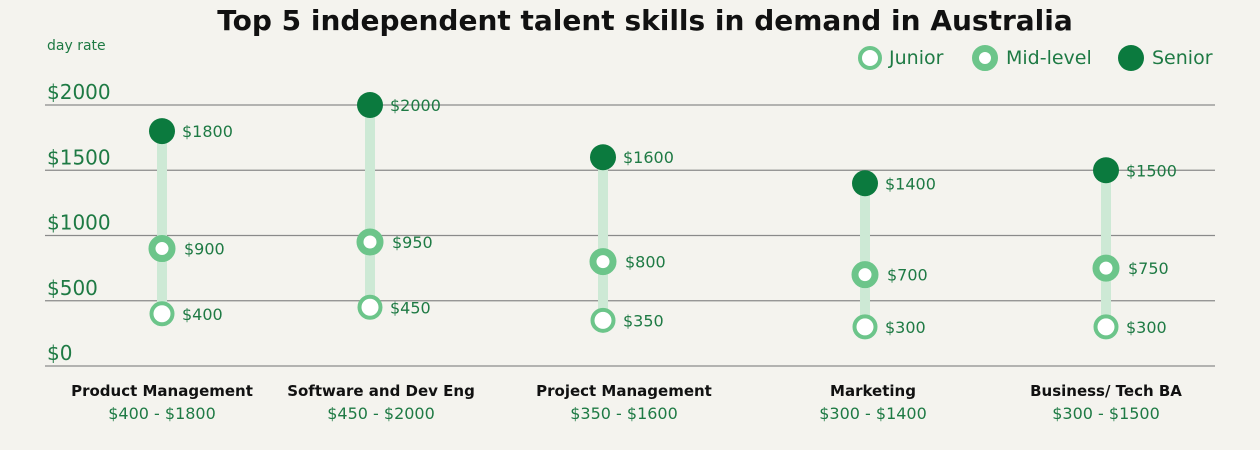 The height and width of the screenshot is (450, 1260). I want to click on senior-value-label: $1600, so click(648, 157).